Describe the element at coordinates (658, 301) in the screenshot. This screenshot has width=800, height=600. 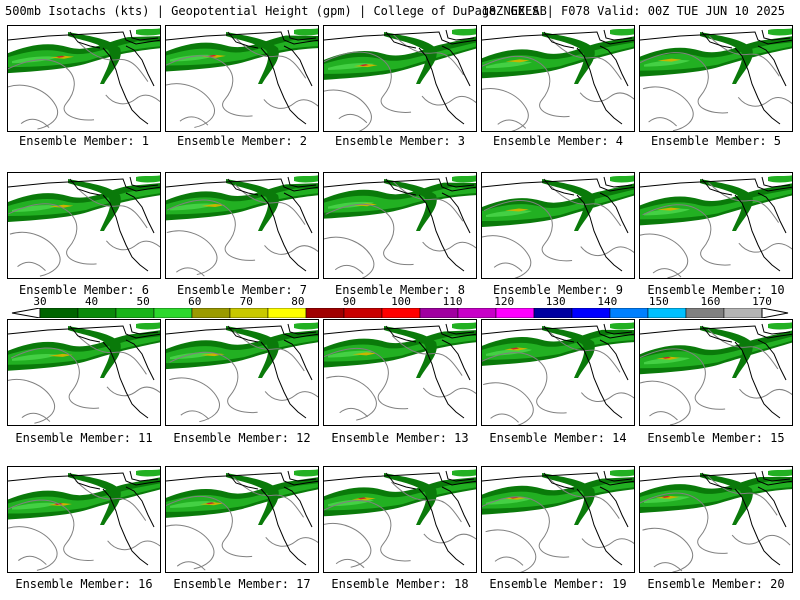
I see `colorbar-tick-label: 150` at that location.